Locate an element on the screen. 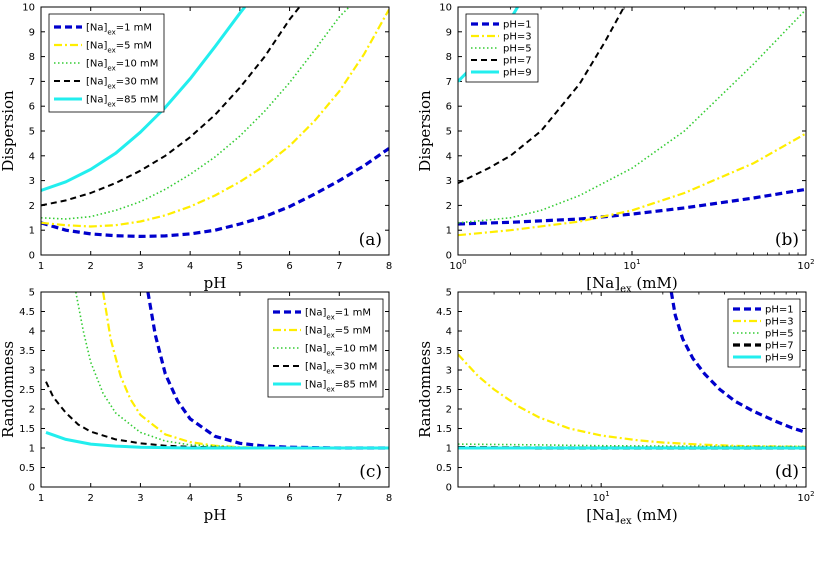  y-tick-label: 4.5 is located at coordinates (444, 312).